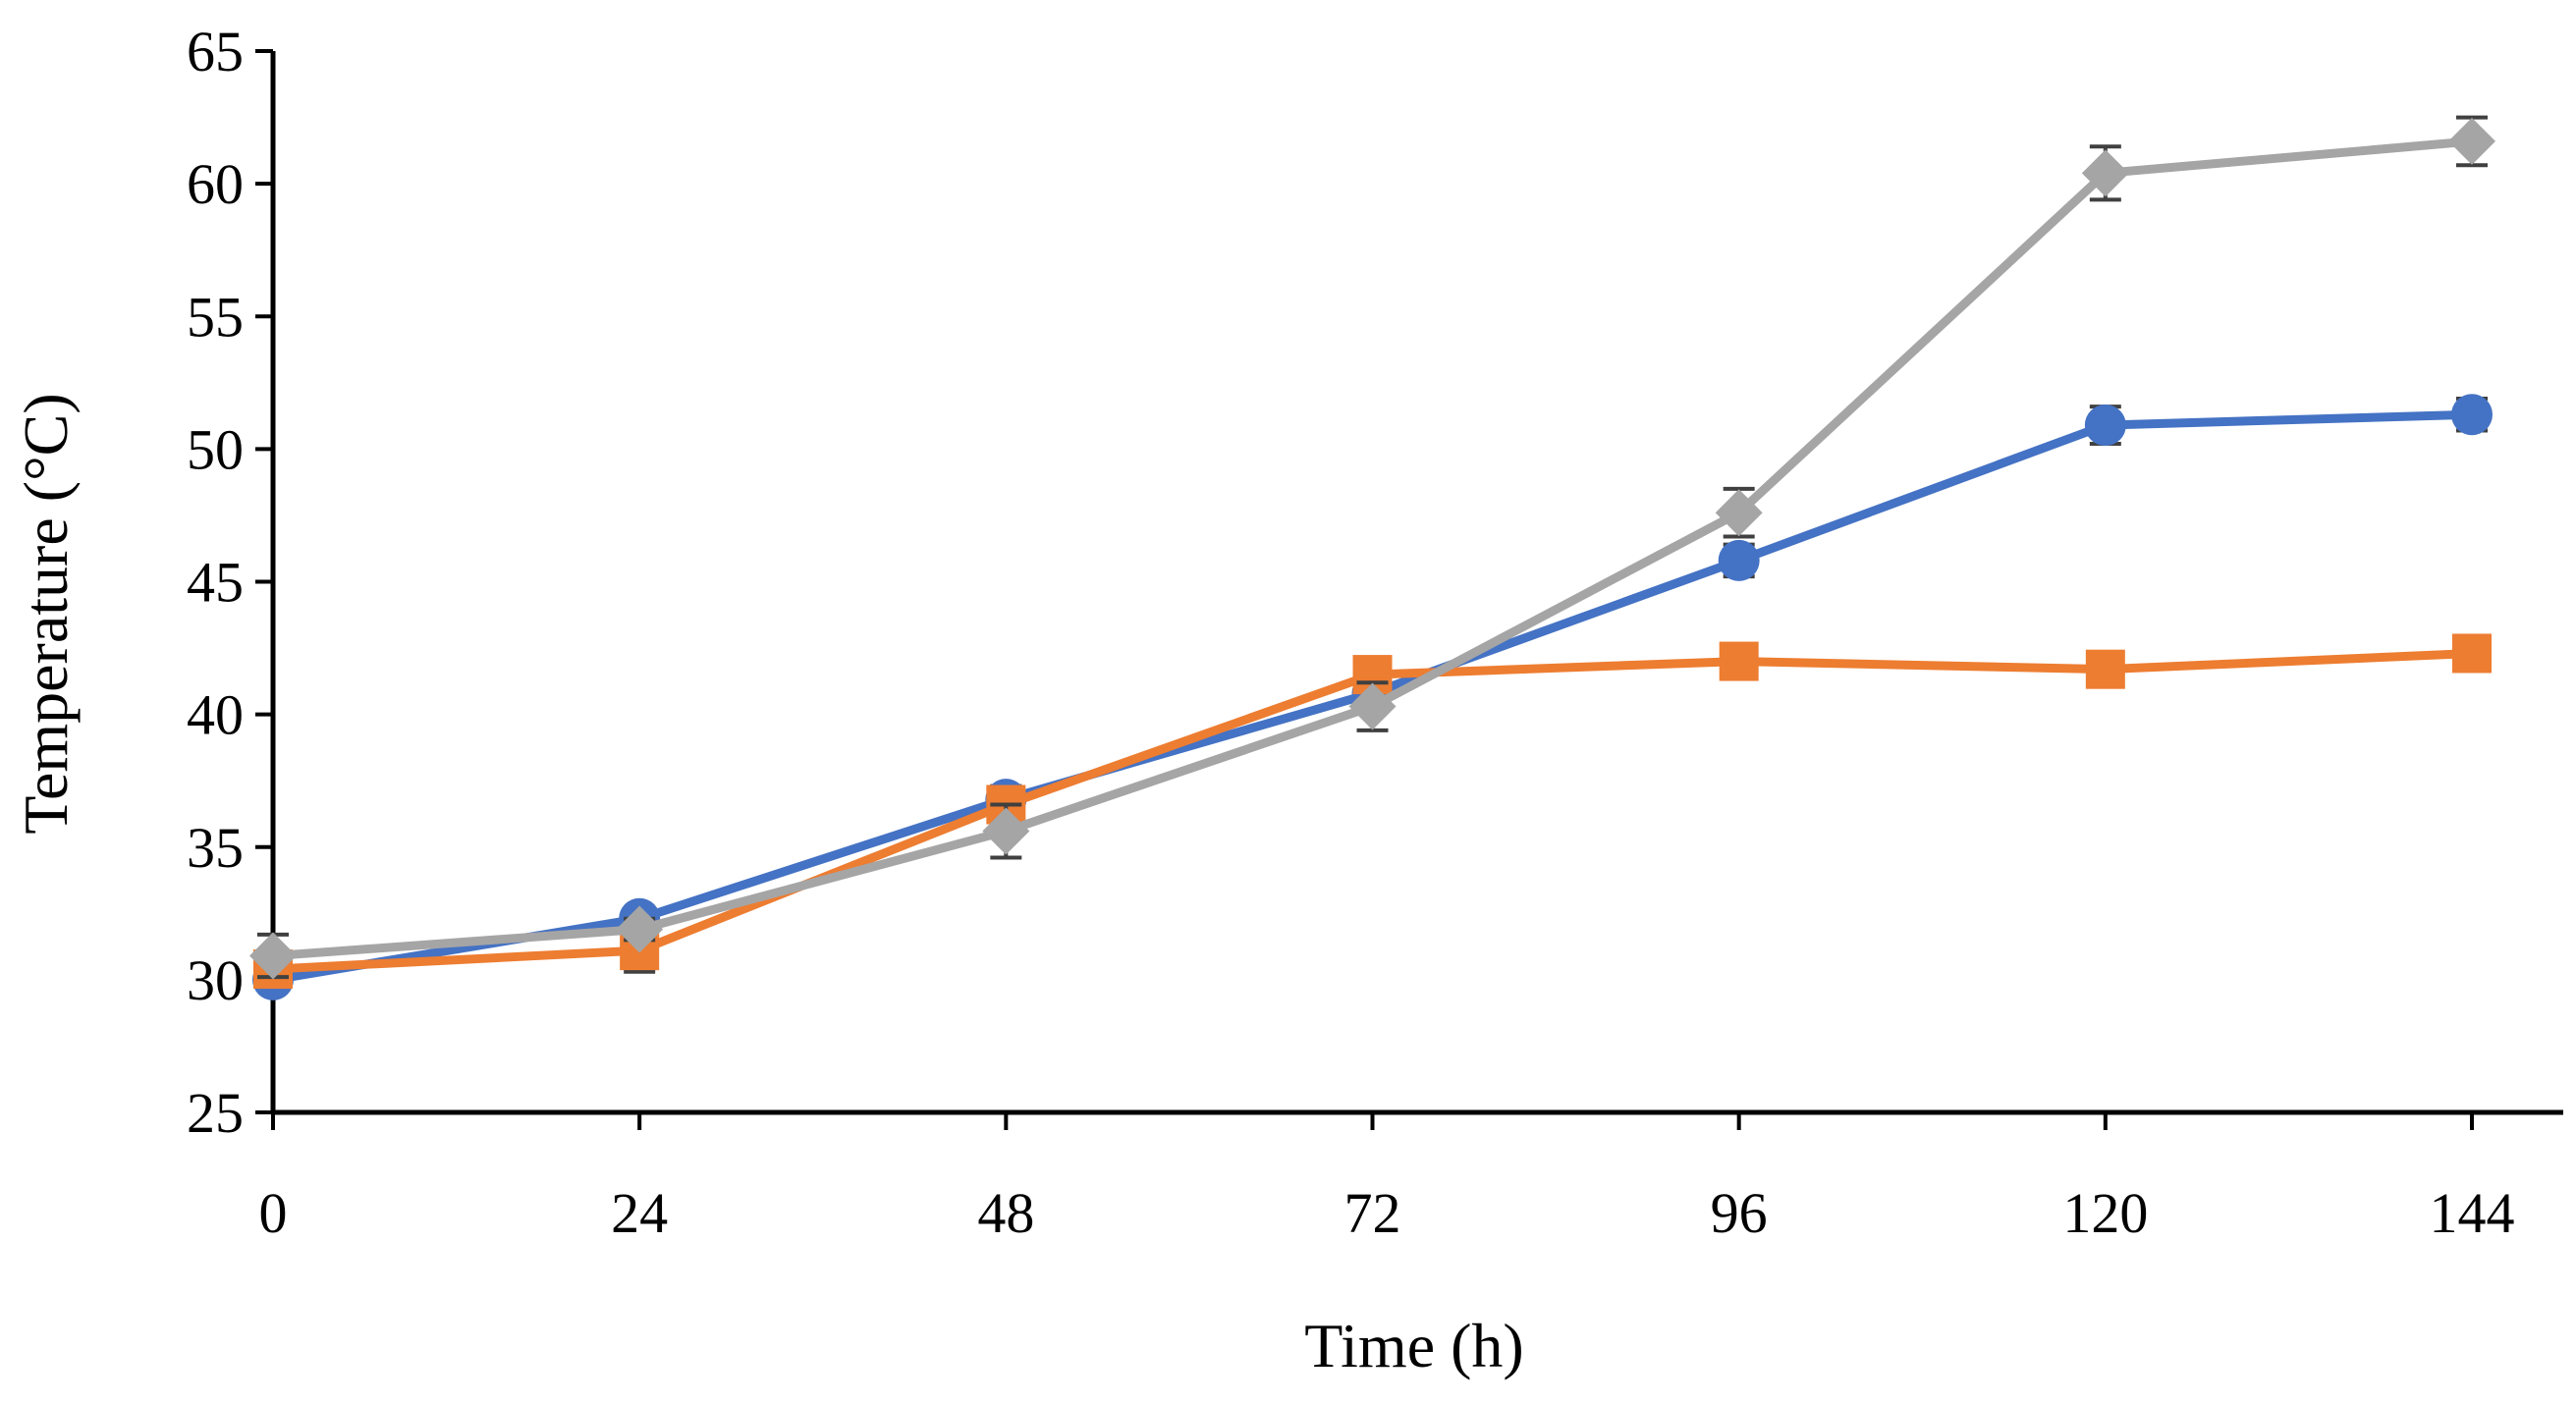 This screenshot has width=2576, height=1404. I want to click on y-tick-label: 50, so click(215, 449).